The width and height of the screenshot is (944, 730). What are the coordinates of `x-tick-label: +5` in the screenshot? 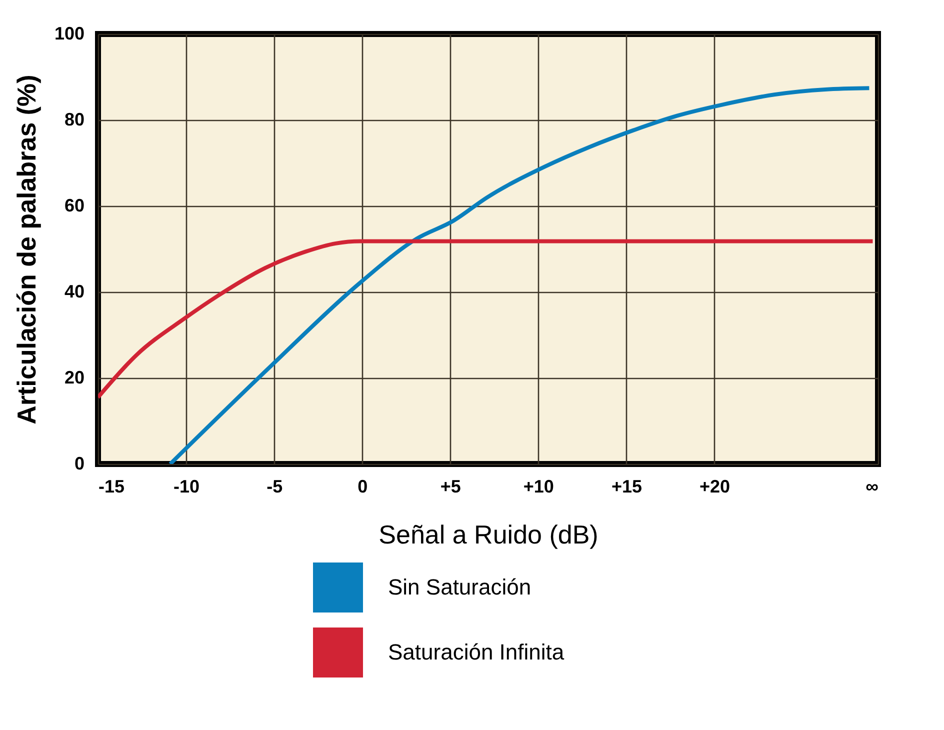 It's located at (450, 486).